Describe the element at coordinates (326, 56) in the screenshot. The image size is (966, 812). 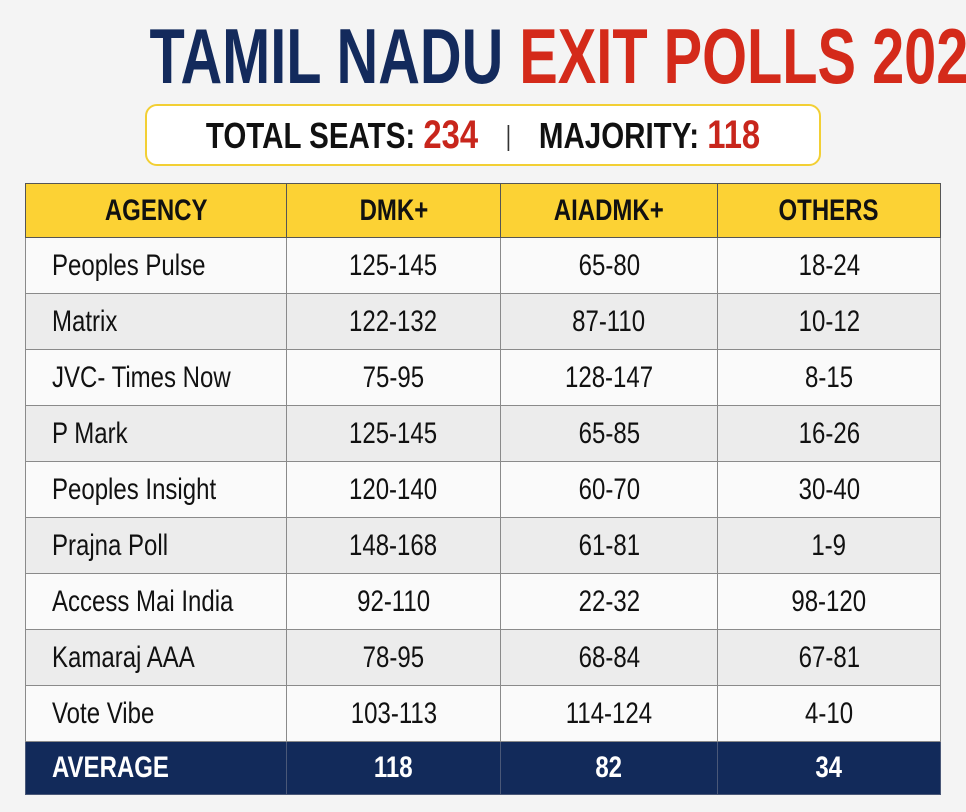
I see `title-part-1: TAMIL NADU` at that location.